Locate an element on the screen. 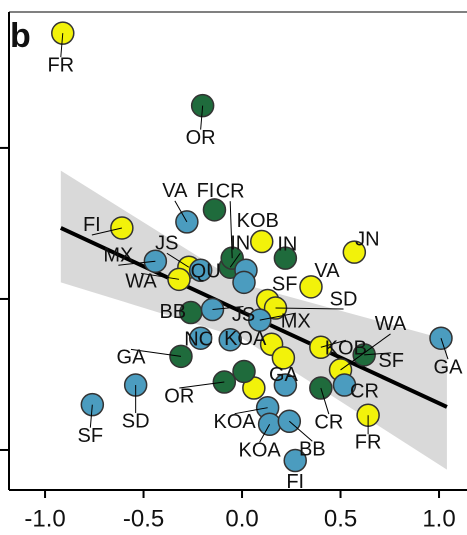 The height and width of the screenshot is (535, 467). x-tick-label: -0.5 is located at coordinates (143, 518).